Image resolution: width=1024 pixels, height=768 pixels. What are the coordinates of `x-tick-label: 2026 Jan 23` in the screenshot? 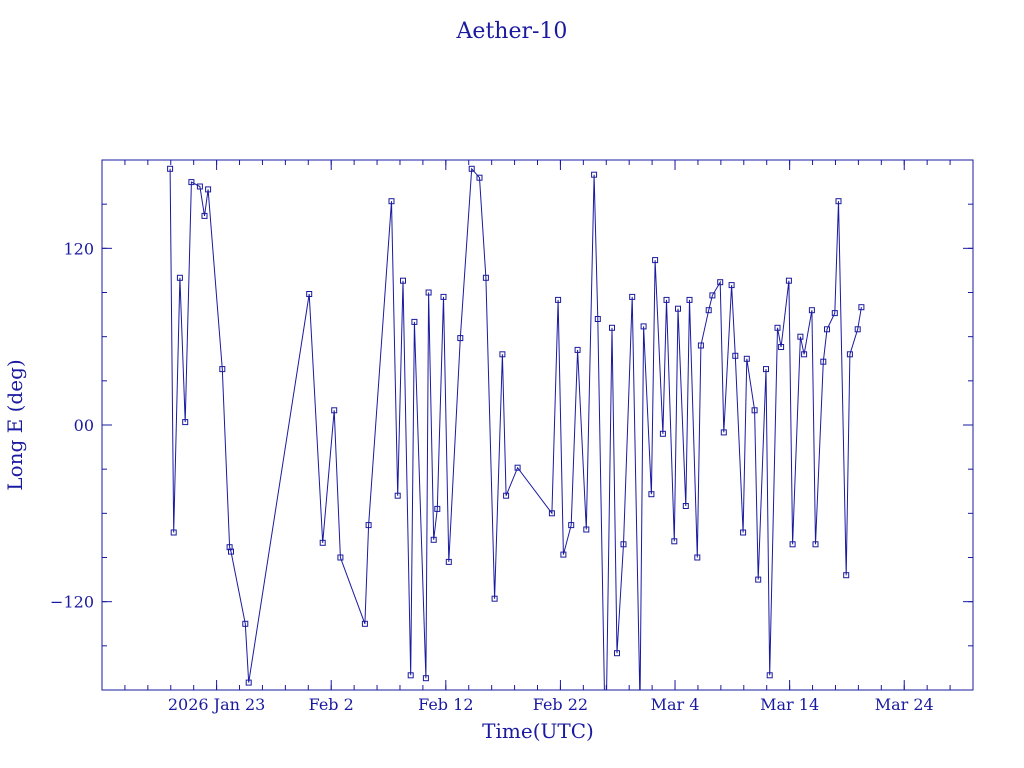 It's located at (217, 704).